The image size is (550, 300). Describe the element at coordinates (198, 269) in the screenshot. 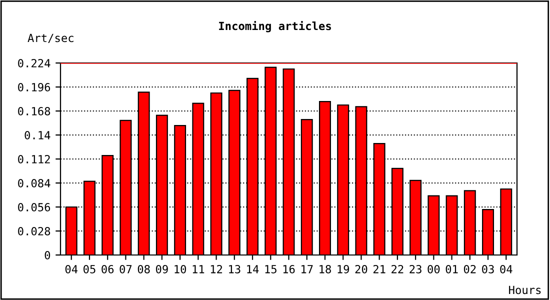

I see `x-tick-label: 11` at that location.